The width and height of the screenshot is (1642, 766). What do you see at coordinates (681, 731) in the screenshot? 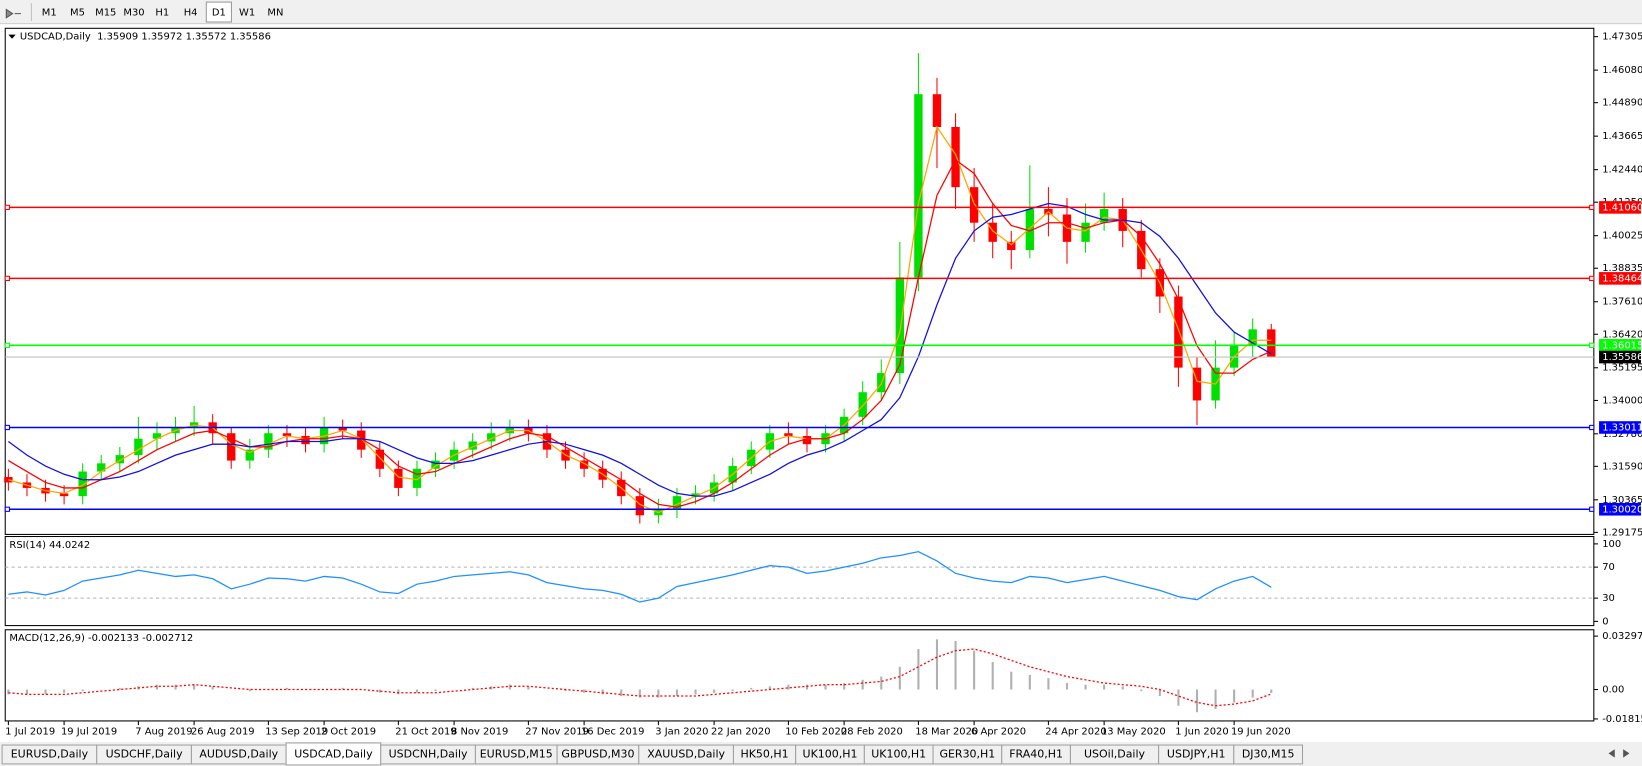
I see `x-tick-label: 3 Jan 2020` at bounding box center [681, 731].